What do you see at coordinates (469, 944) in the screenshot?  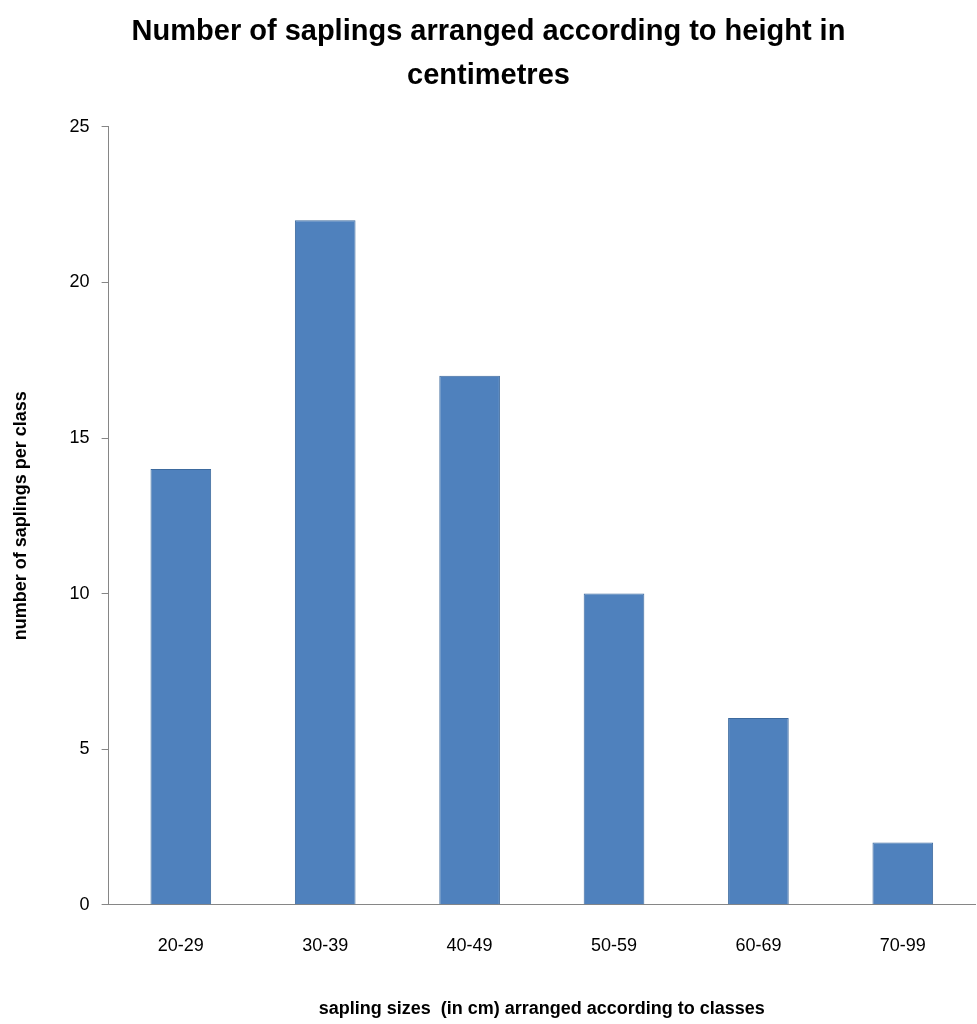 I see `x-tick-label: 40-49` at bounding box center [469, 944].